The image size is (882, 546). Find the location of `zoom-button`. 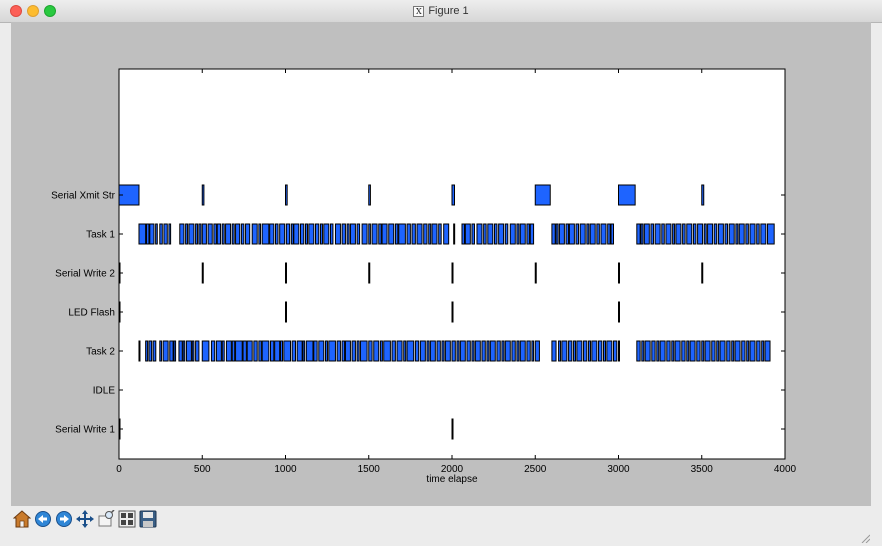

zoom-button is located at coordinates (106, 519).